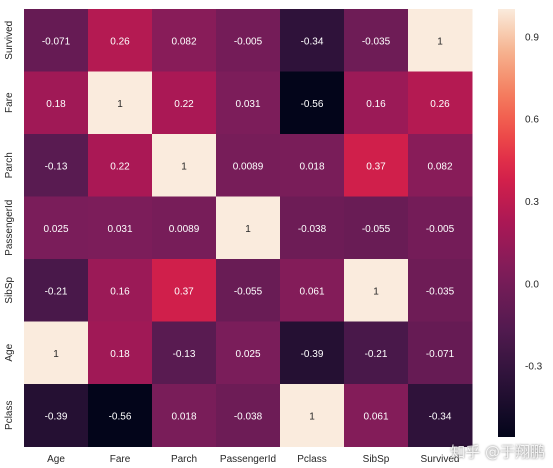  I want to click on cell-value-label: 0.082, so click(183, 41).